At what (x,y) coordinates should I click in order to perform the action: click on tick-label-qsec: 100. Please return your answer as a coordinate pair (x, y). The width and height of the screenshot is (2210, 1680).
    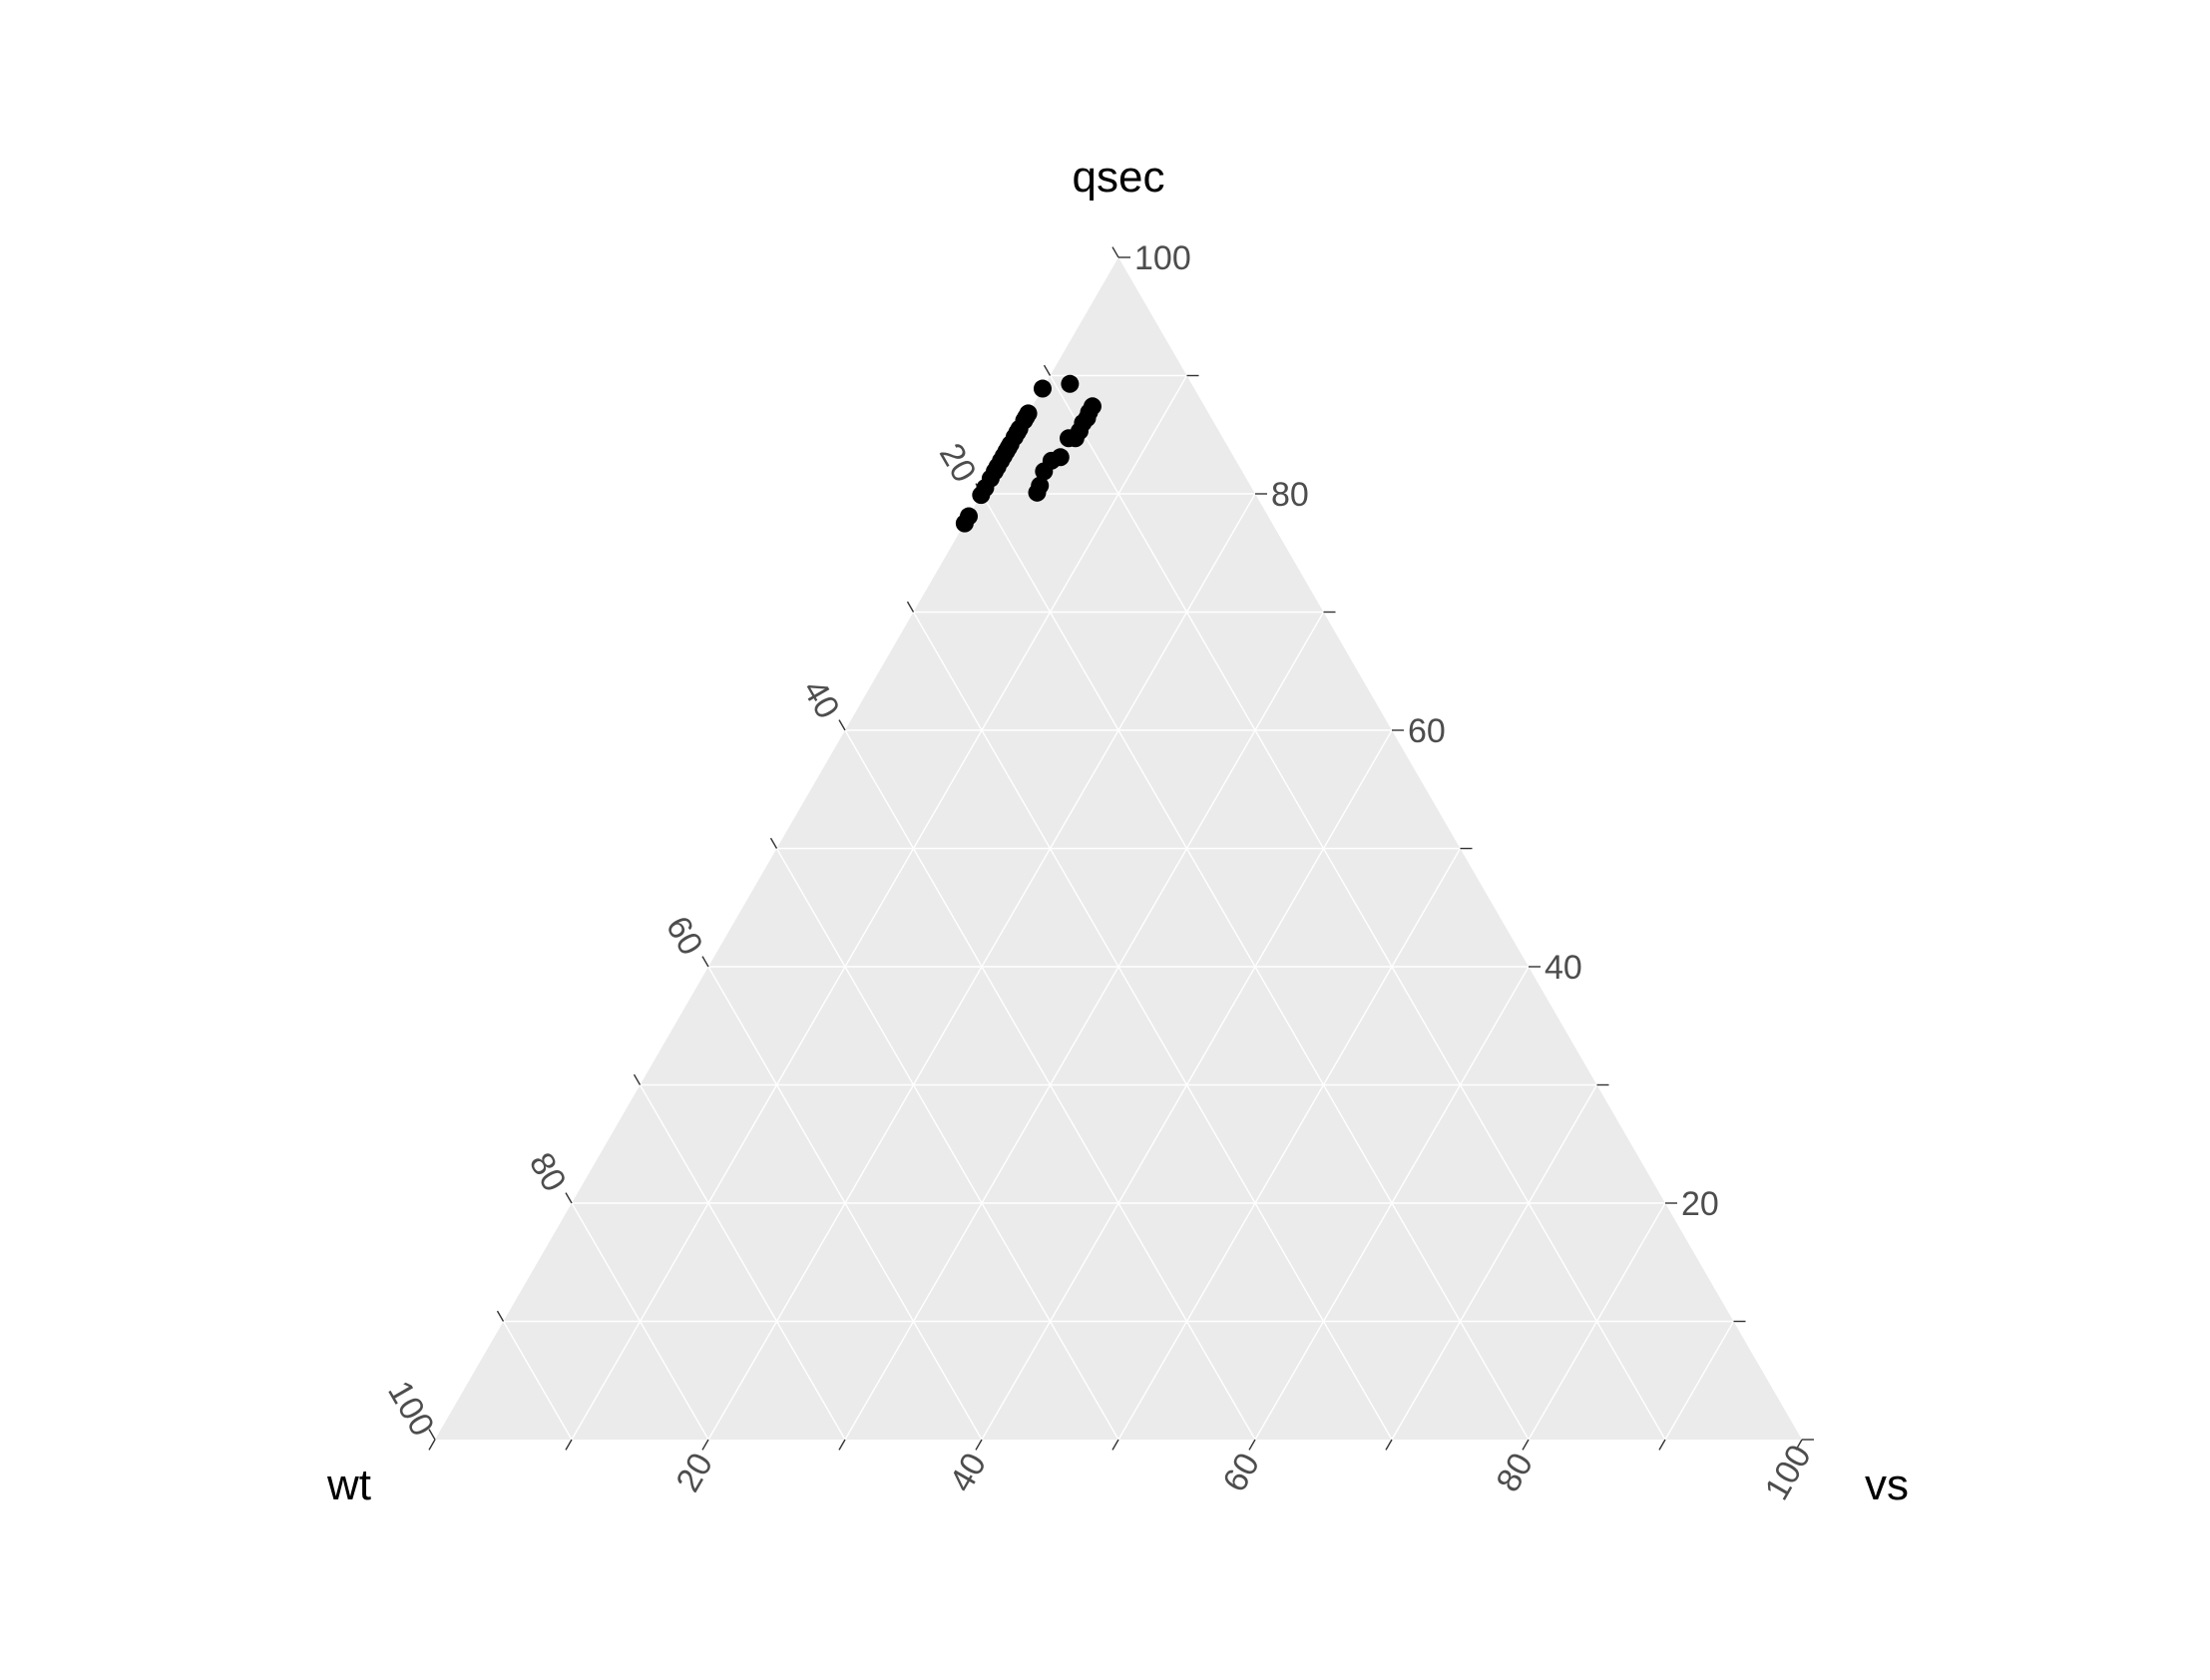
    Looking at the image, I should click on (1162, 258).